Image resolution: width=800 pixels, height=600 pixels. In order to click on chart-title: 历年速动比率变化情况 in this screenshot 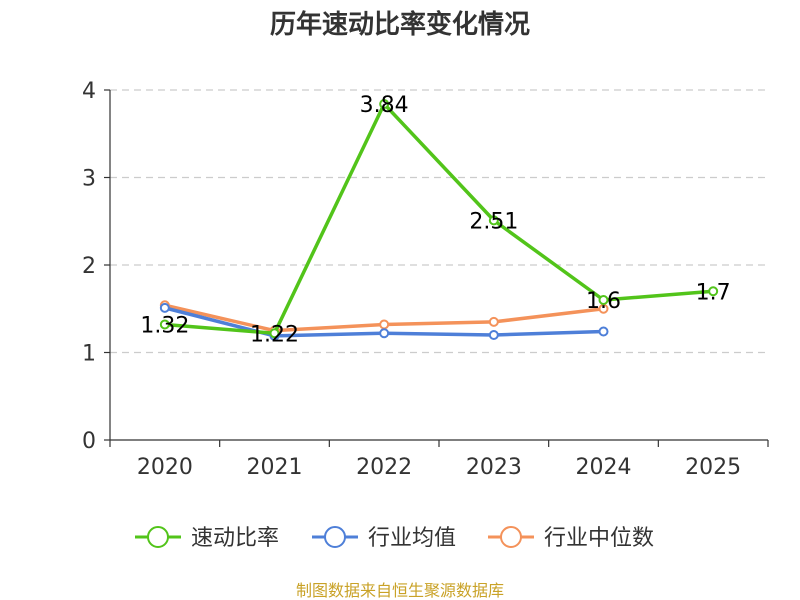, I will do `click(400, 24)`.